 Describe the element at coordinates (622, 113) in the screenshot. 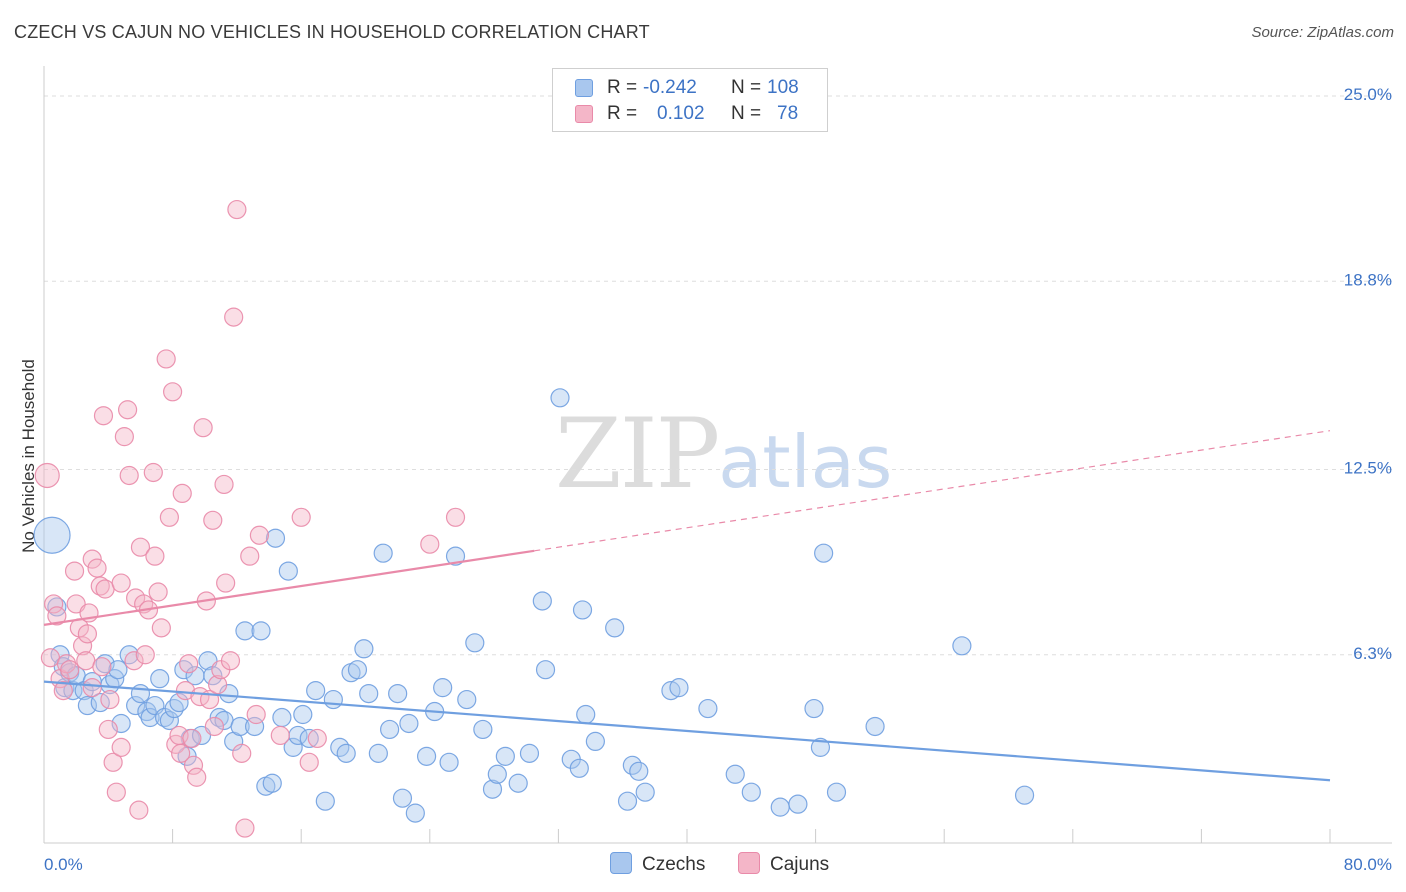

I see `legend-r-label: R =` at that location.